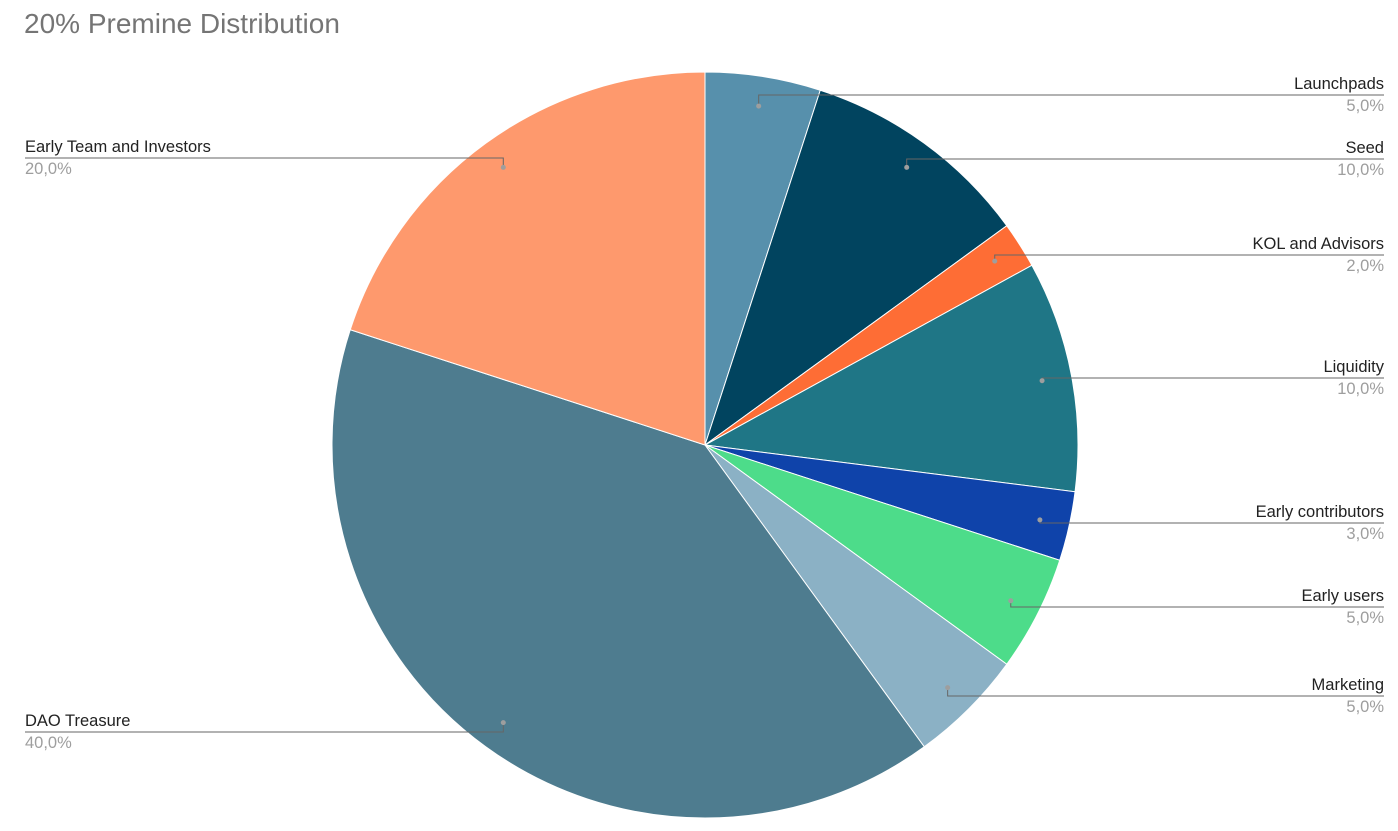 This screenshot has height=831, width=1398. Describe the element at coordinates (1320, 512) in the screenshot. I see `slice-label-early-contributors: Early contributors` at that location.